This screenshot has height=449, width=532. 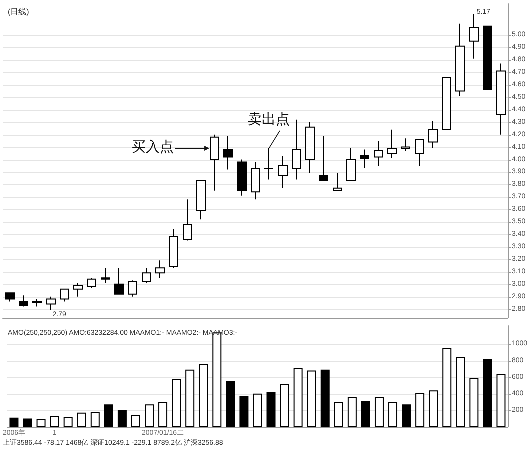 I want to click on chart-title: (日线), so click(x=19, y=12).